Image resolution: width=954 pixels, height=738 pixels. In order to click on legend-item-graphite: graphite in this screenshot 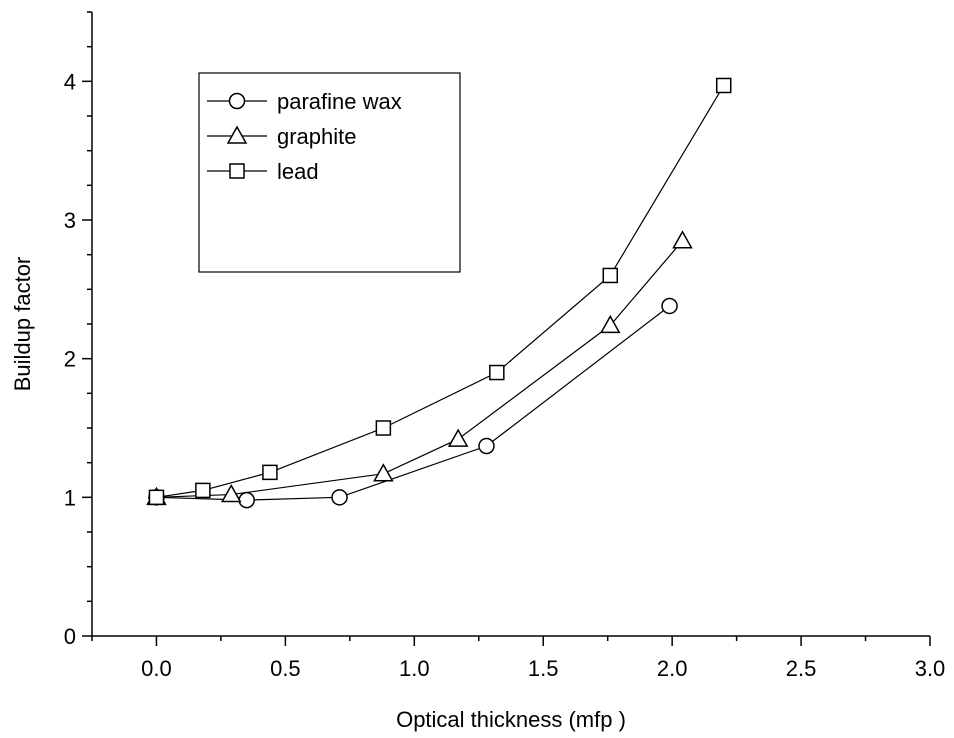, I will do `click(282, 136)`.